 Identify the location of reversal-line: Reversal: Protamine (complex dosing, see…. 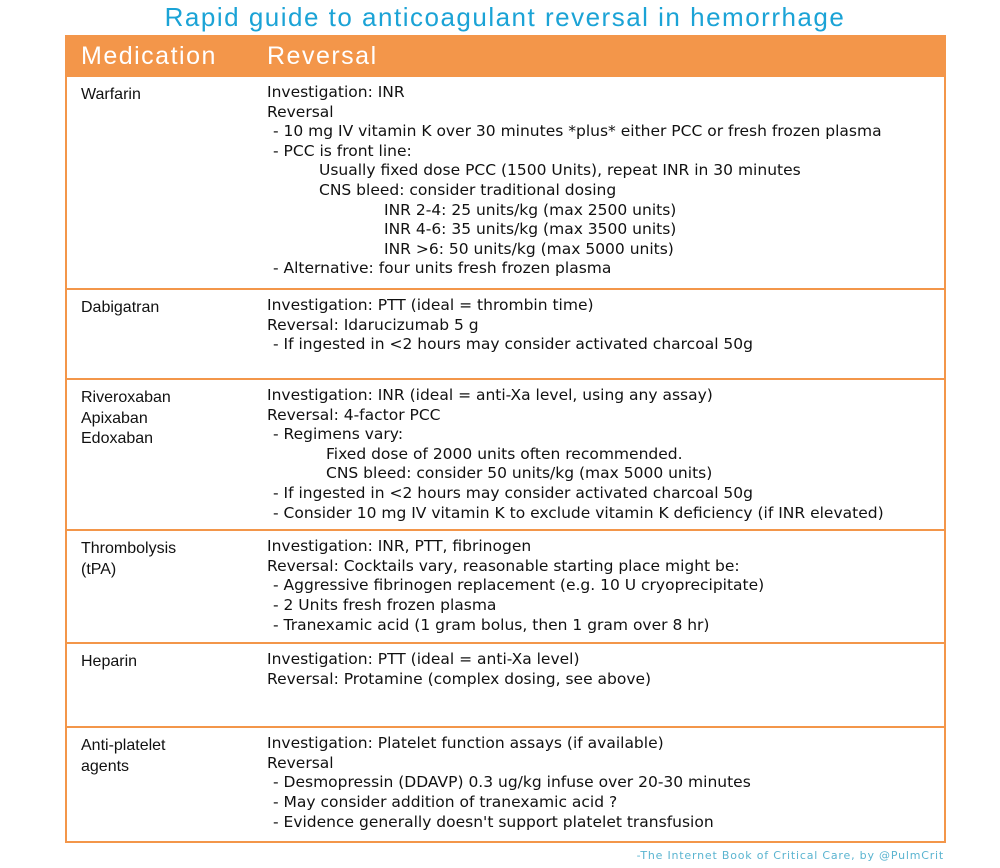
(459, 678).